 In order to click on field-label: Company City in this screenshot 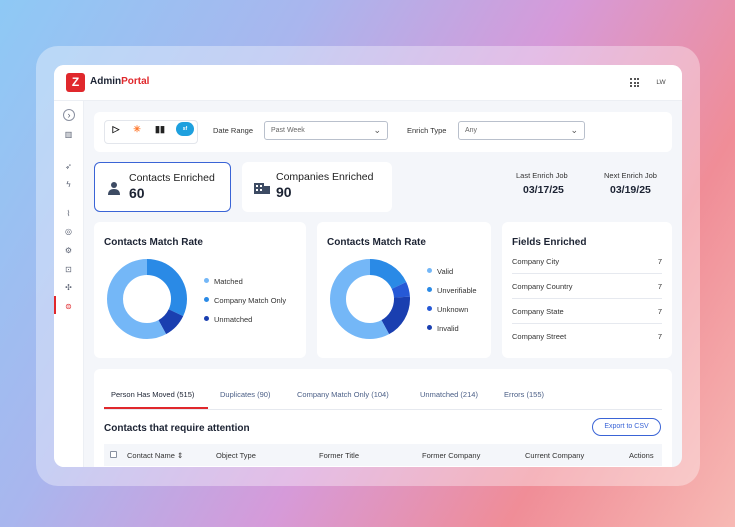, I will do `click(536, 261)`.